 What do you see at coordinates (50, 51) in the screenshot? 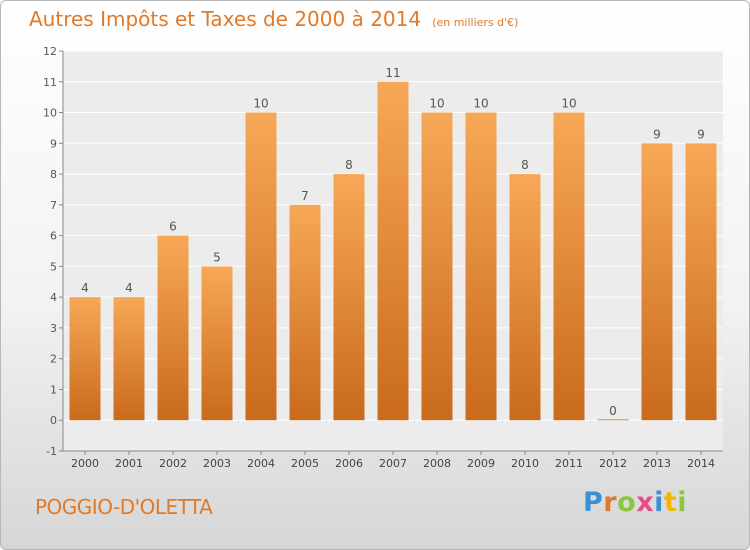
I see `y-tick-label: 12` at bounding box center [50, 51].